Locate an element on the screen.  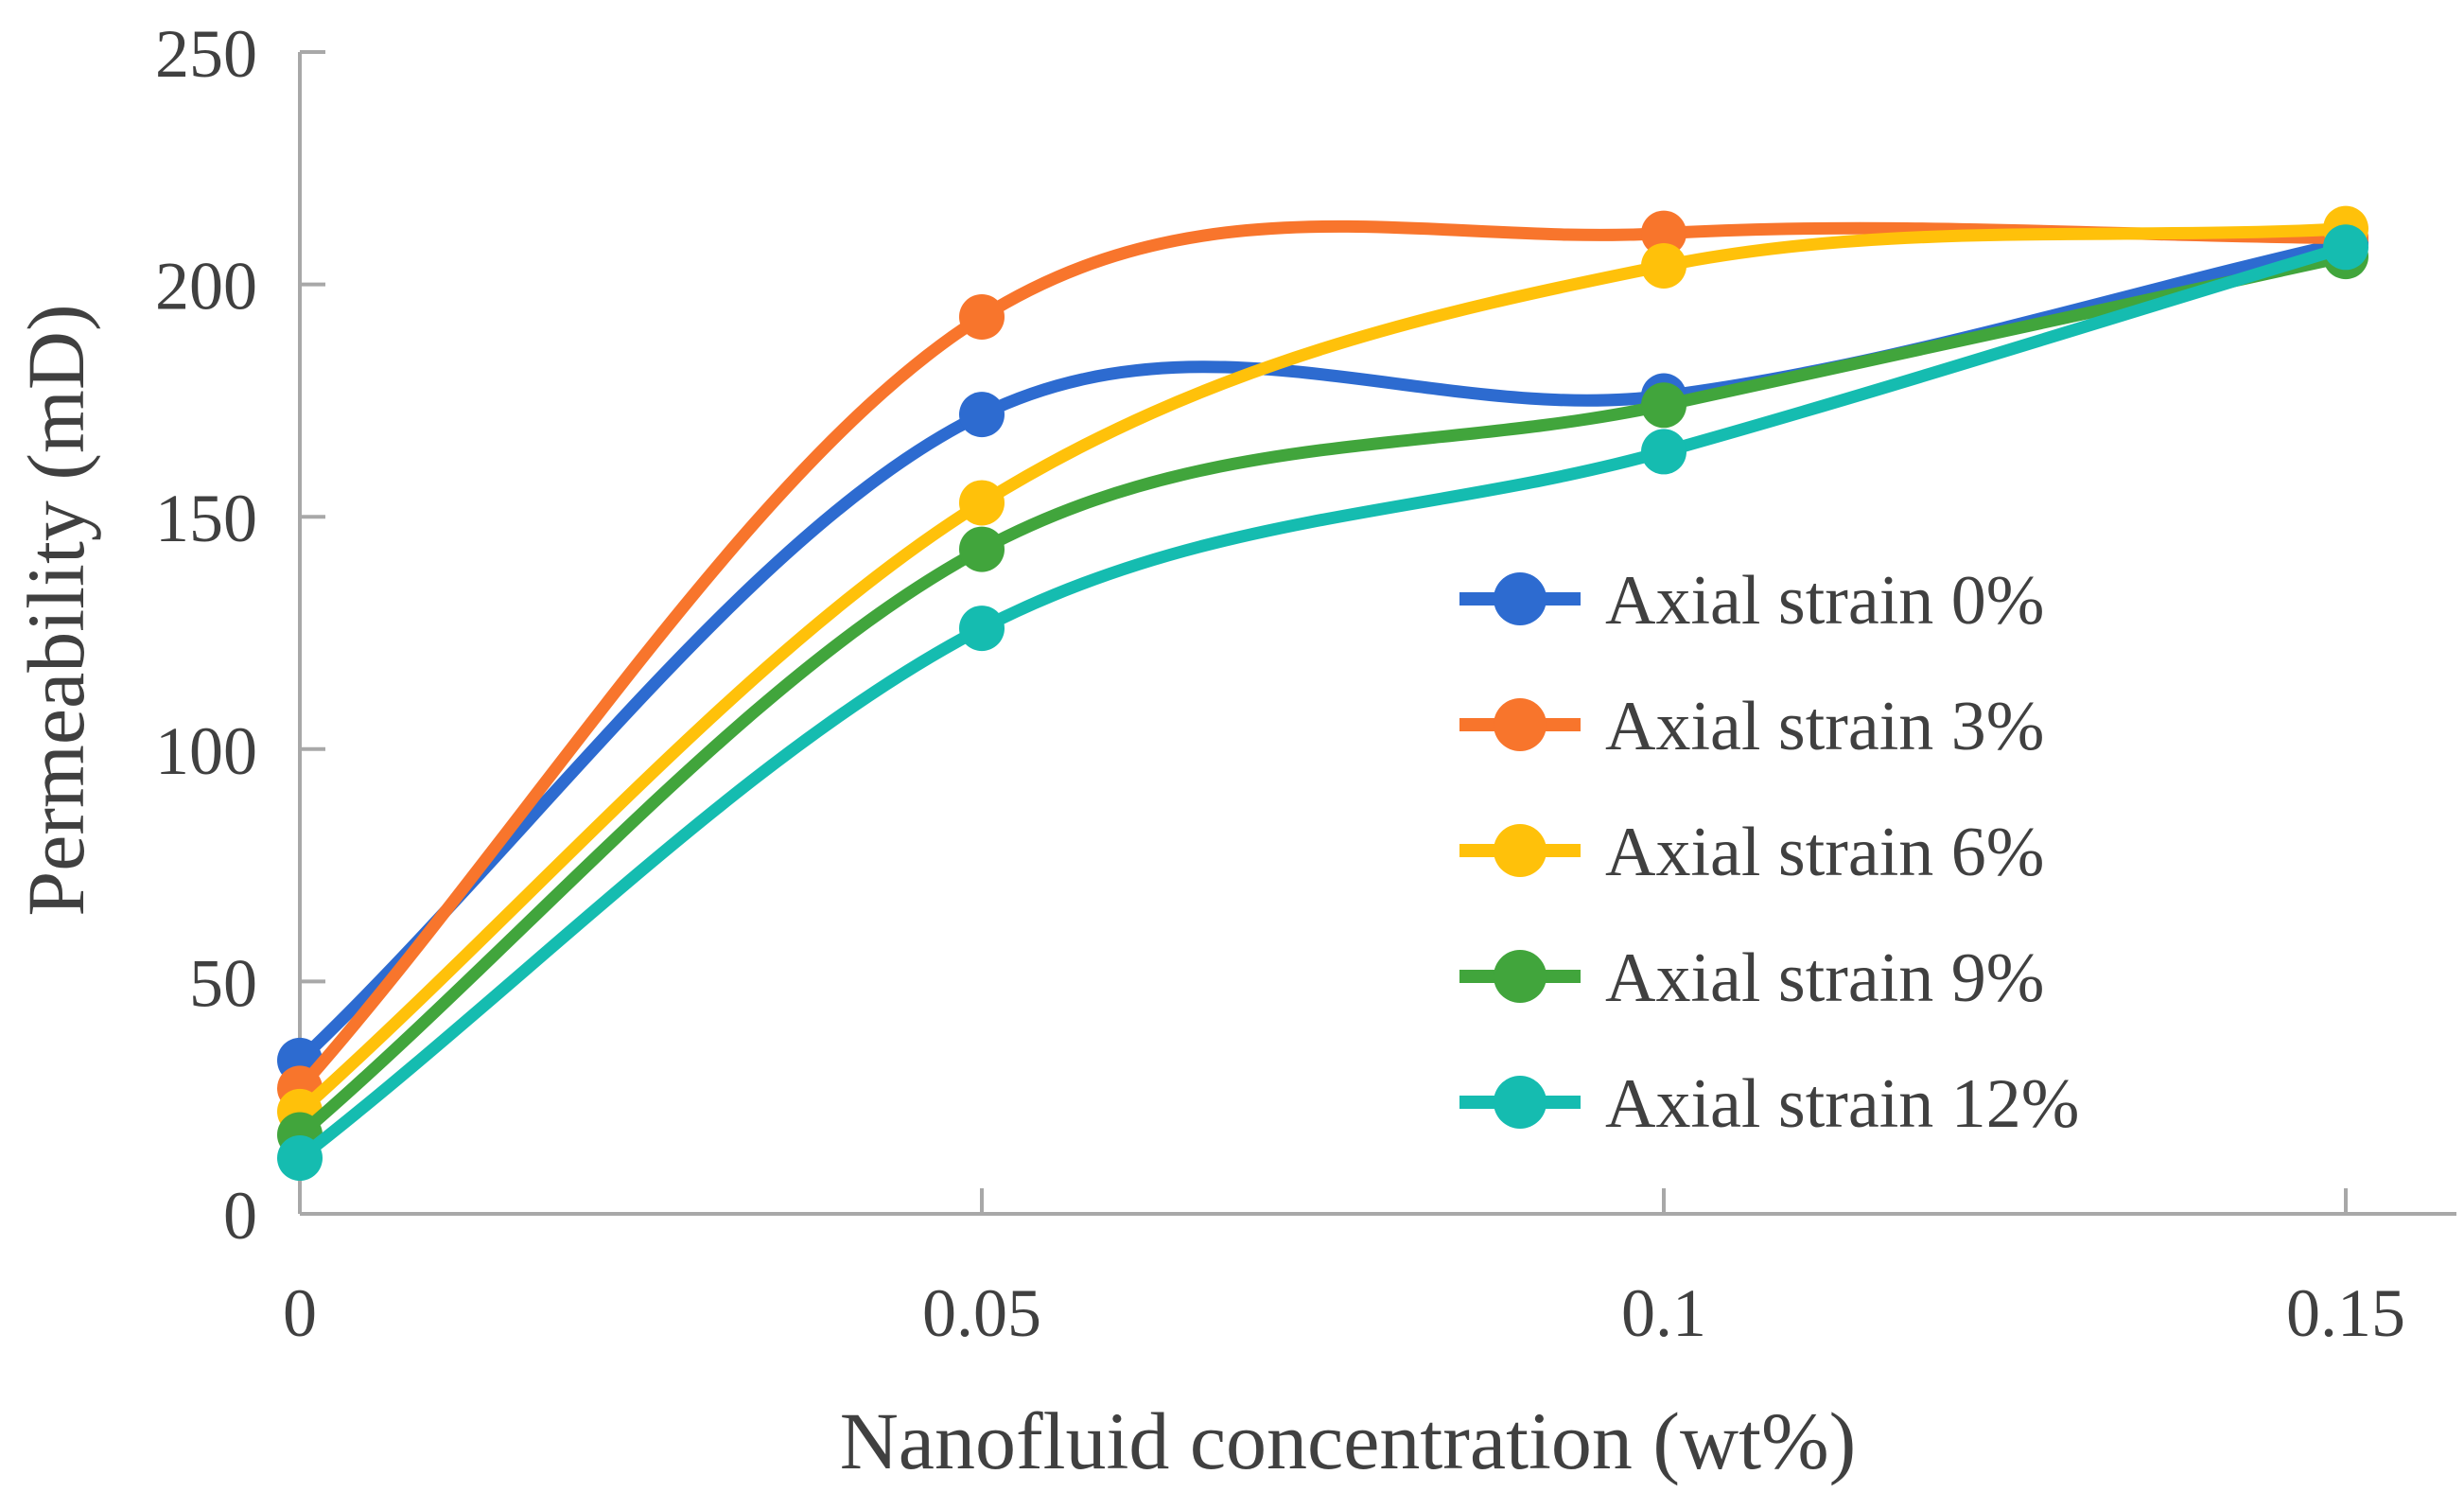
legend-item-axial-strain-12-: Axial strain 12% is located at coordinates (1769, 1104).